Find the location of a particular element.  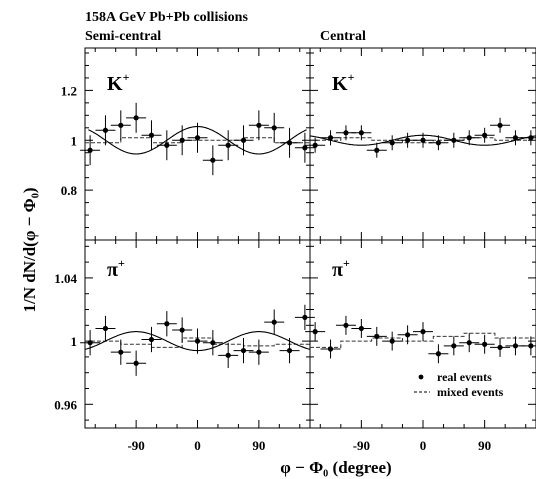

column-label-central: Central is located at coordinates (343, 36).